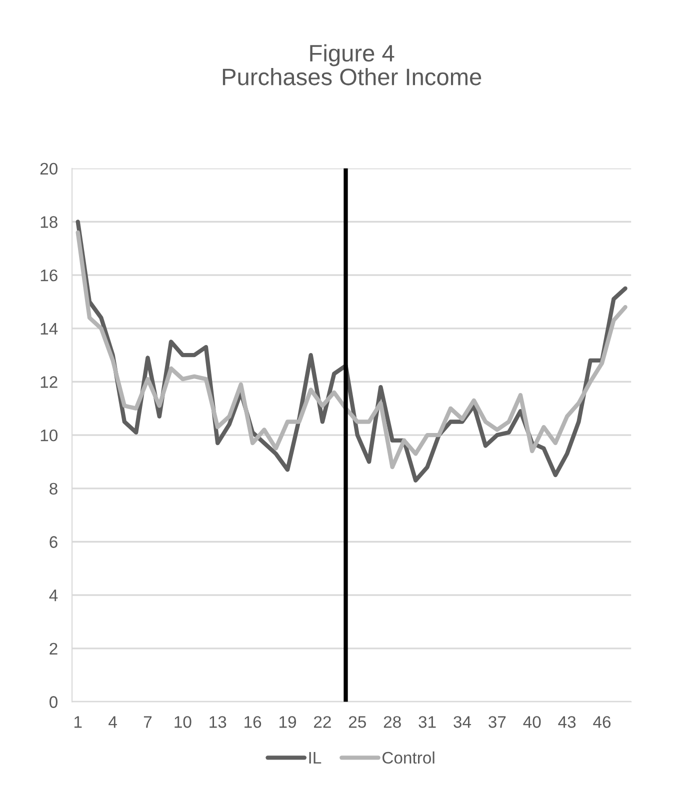 The width and height of the screenshot is (686, 802). Describe the element at coordinates (532, 722) in the screenshot. I see `x-tick-label: 40` at that location.